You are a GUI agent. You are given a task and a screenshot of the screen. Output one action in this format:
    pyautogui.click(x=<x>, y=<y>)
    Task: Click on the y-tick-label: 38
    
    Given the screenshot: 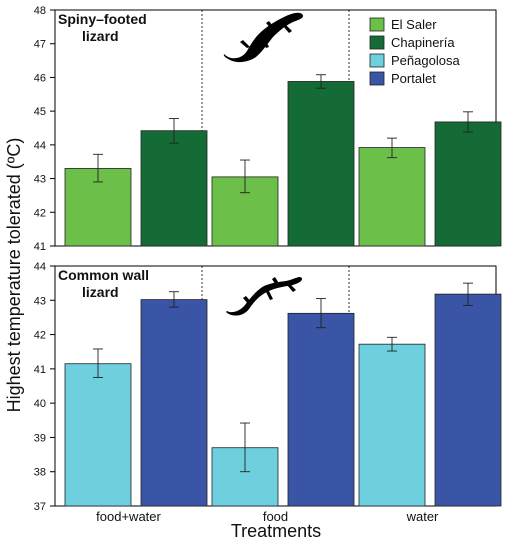 What is the action you would take?
    pyautogui.click(x=40, y=473)
    